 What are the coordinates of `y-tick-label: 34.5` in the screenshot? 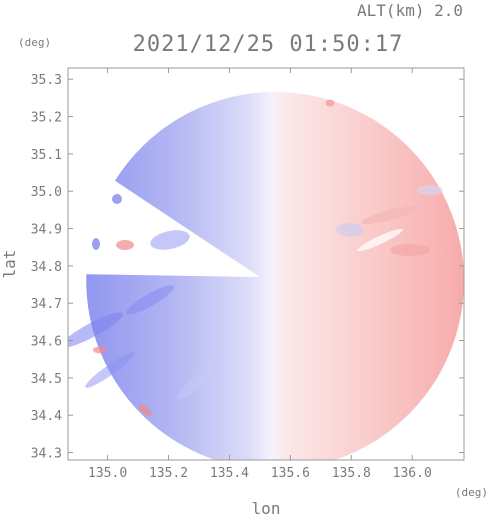 It's located at (46, 379).